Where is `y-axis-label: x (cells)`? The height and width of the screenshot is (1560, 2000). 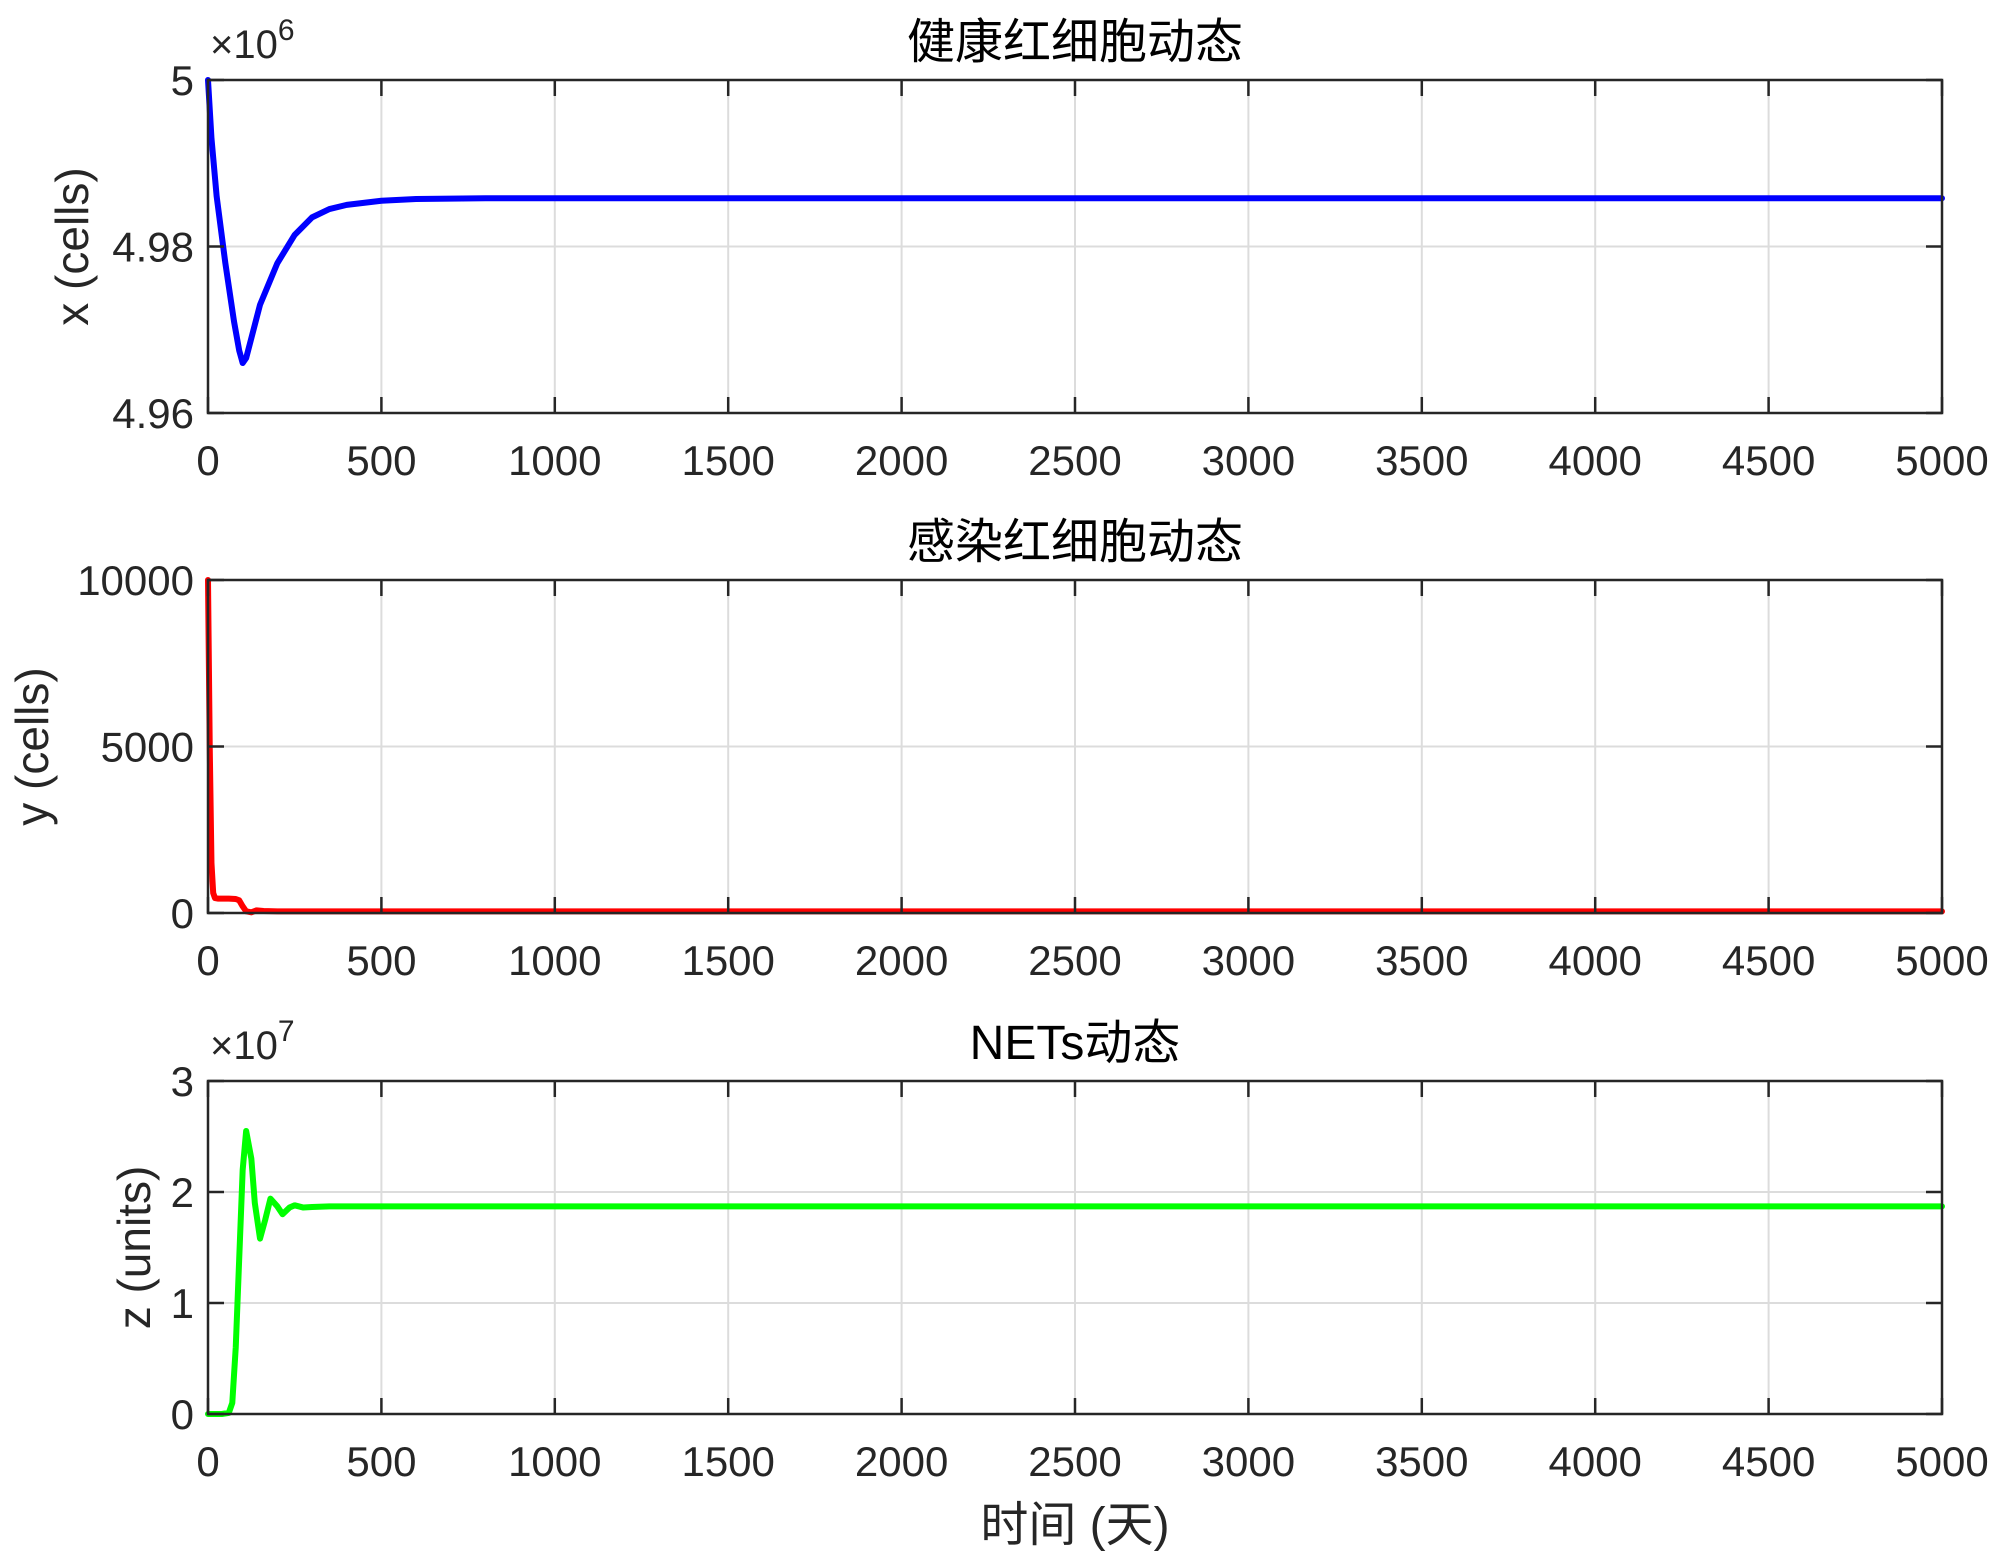
y-axis-label: x (cells) is located at coordinates (72, 246).